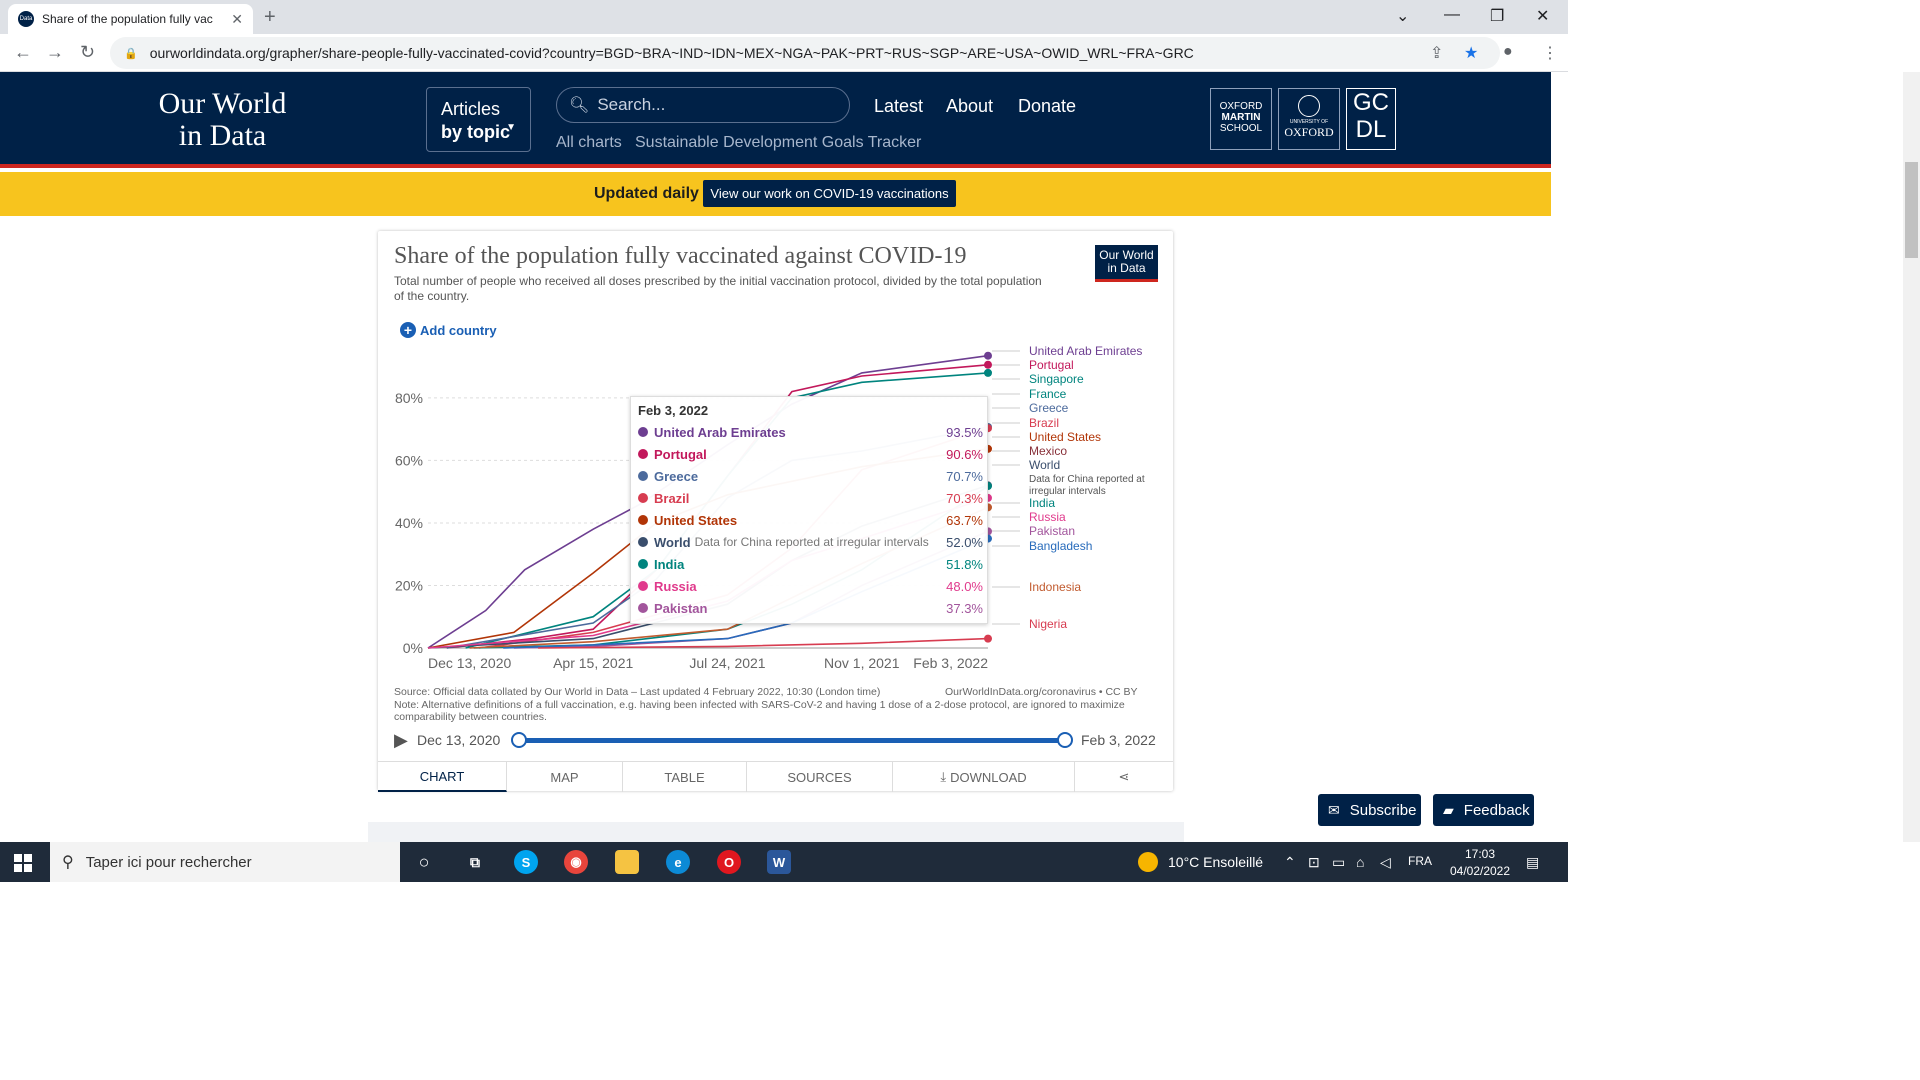  I want to click on envelope-icon: ✉, so click(1334, 809).